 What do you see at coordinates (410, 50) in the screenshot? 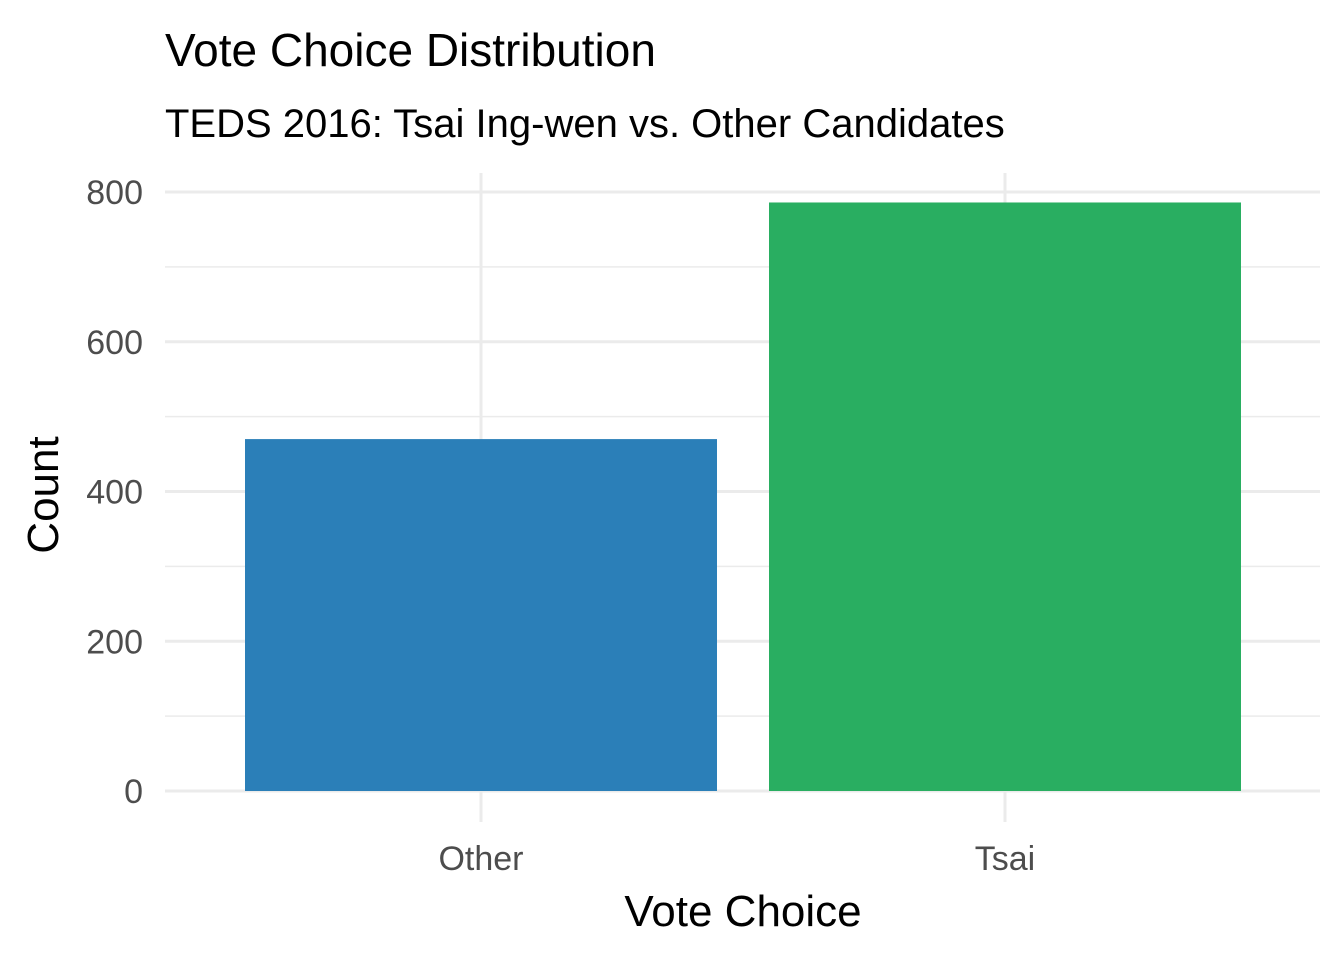
I see `chart-title: Vote Choice Distribution` at bounding box center [410, 50].